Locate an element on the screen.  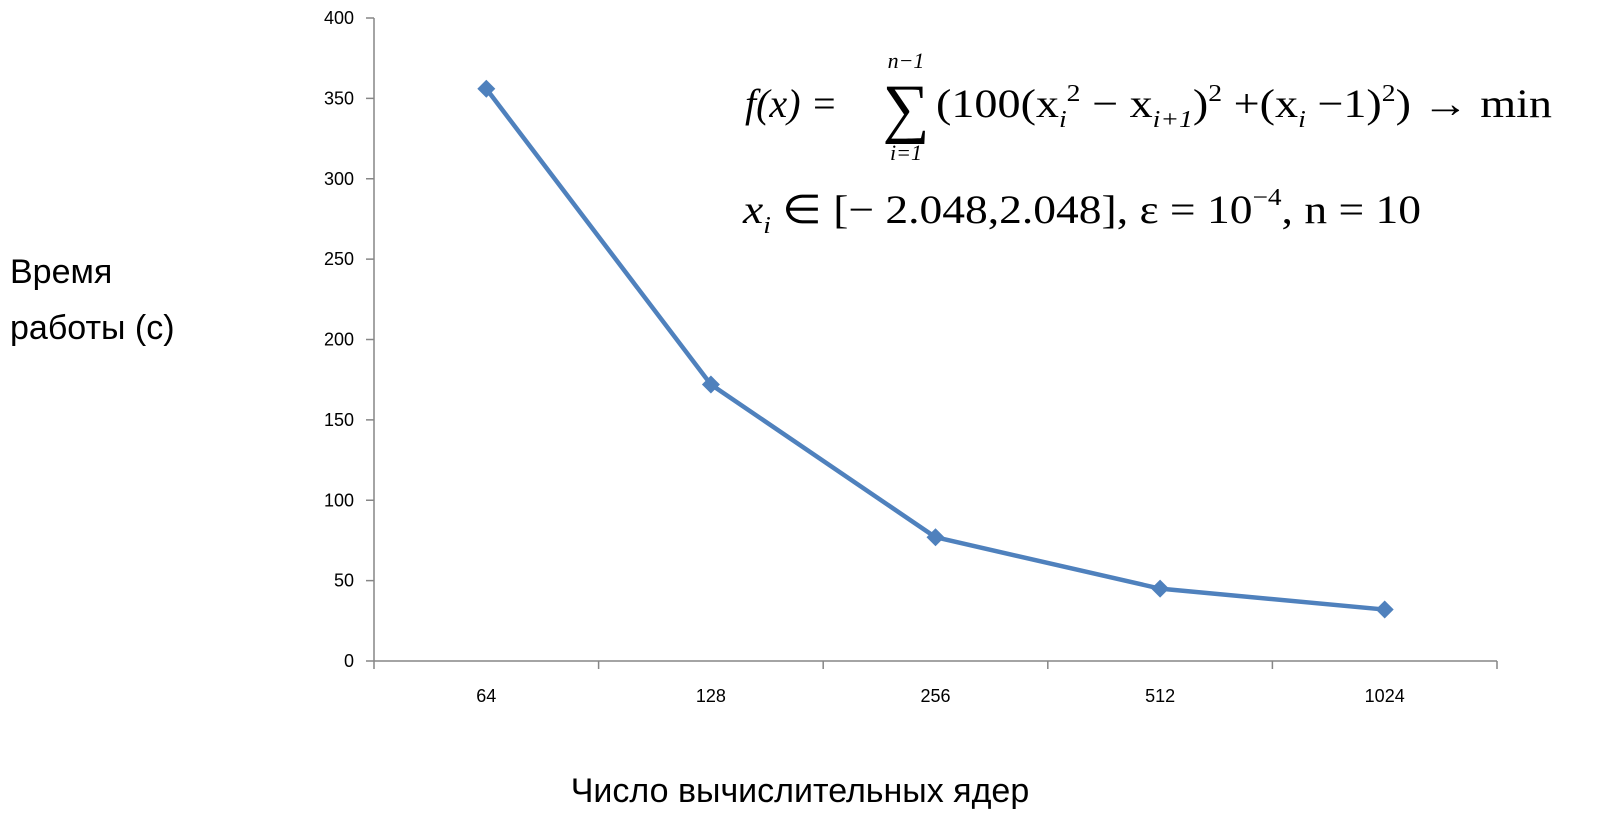
x-tick-label: 512 is located at coordinates (1160, 696).